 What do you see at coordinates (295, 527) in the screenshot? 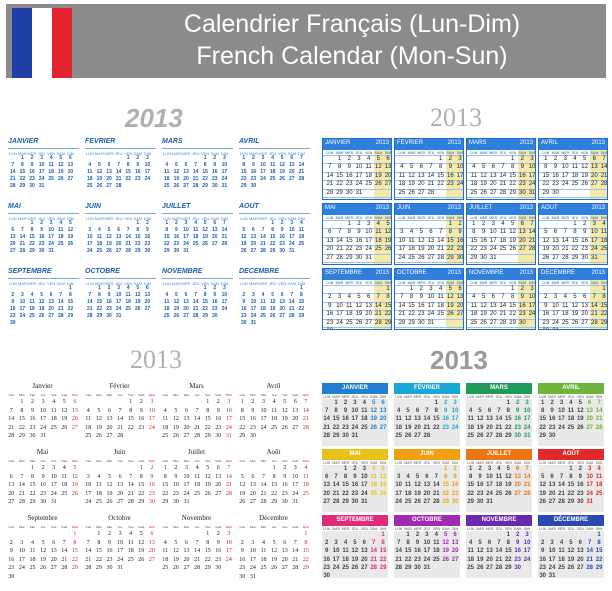
I see `weekday-header: Sam` at bounding box center [295, 527].